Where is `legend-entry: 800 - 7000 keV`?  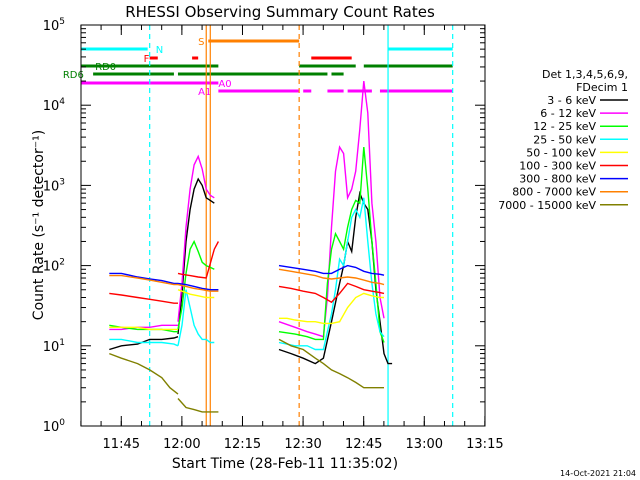 legend-entry: 800 - 7000 keV is located at coordinates (554, 192).